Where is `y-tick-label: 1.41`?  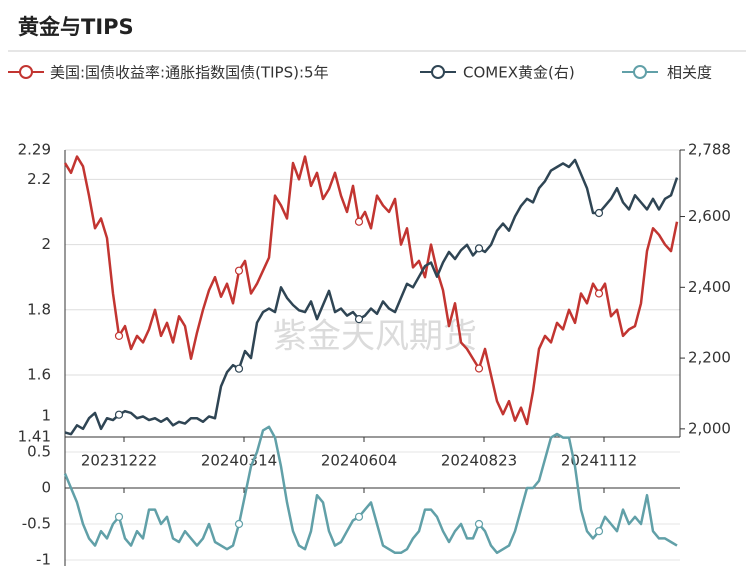
y-tick-label: 1.41 is located at coordinates (34, 437).